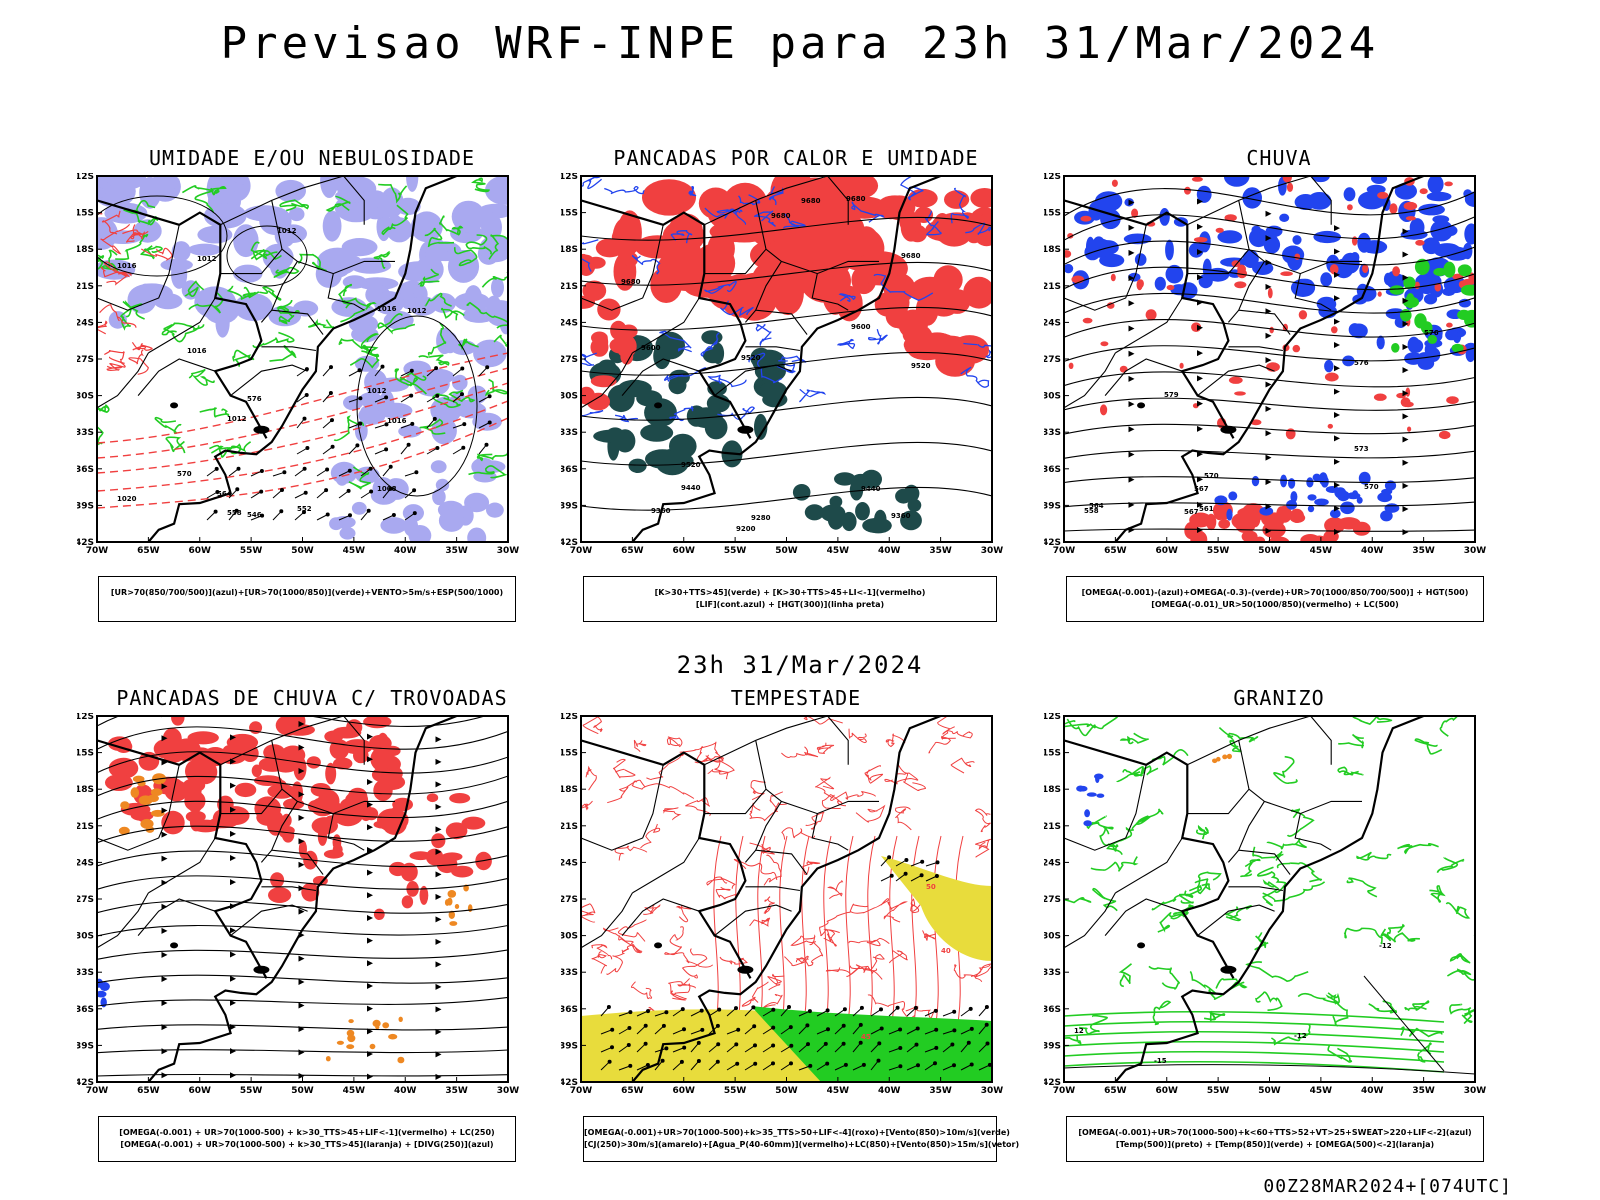  What do you see at coordinates (85, 323) in the screenshot?
I see `lat-label: 24S` at bounding box center [85, 323].